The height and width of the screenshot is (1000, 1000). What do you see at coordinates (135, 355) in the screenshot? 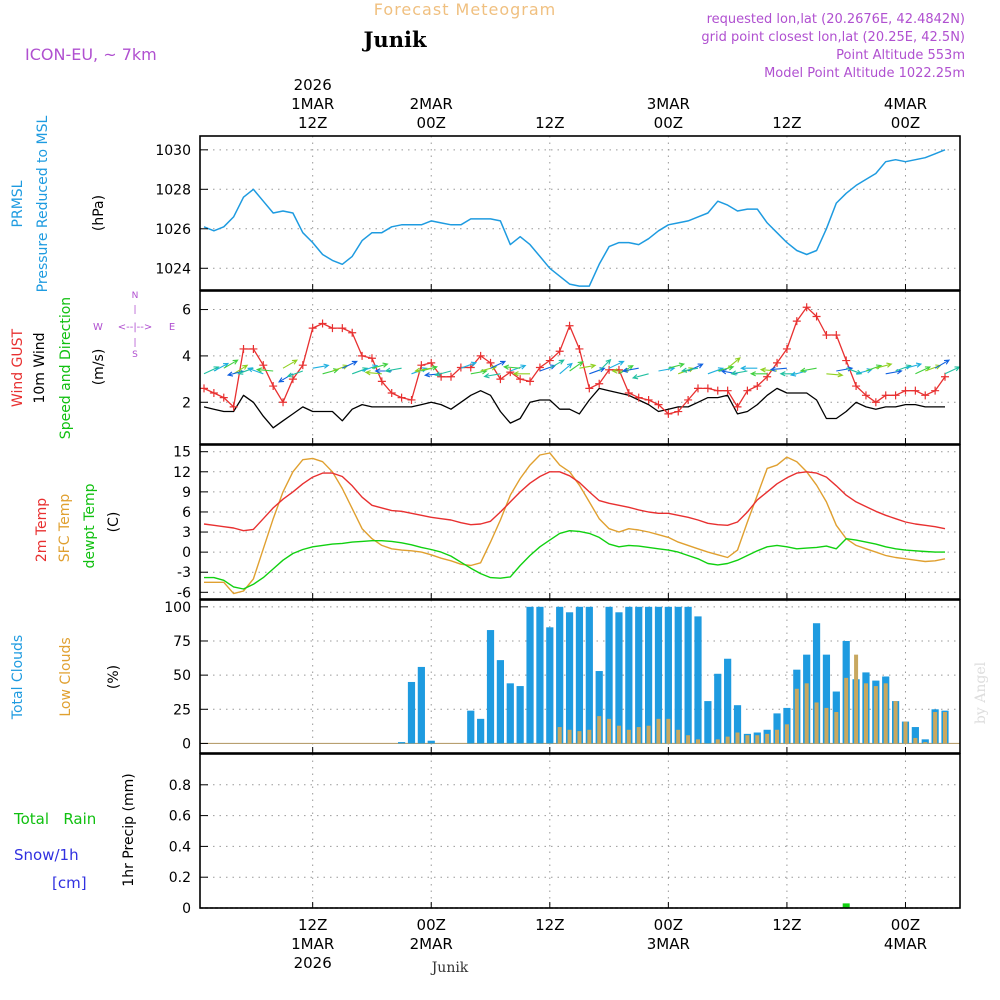
I see `compass-south: S` at bounding box center [135, 355].